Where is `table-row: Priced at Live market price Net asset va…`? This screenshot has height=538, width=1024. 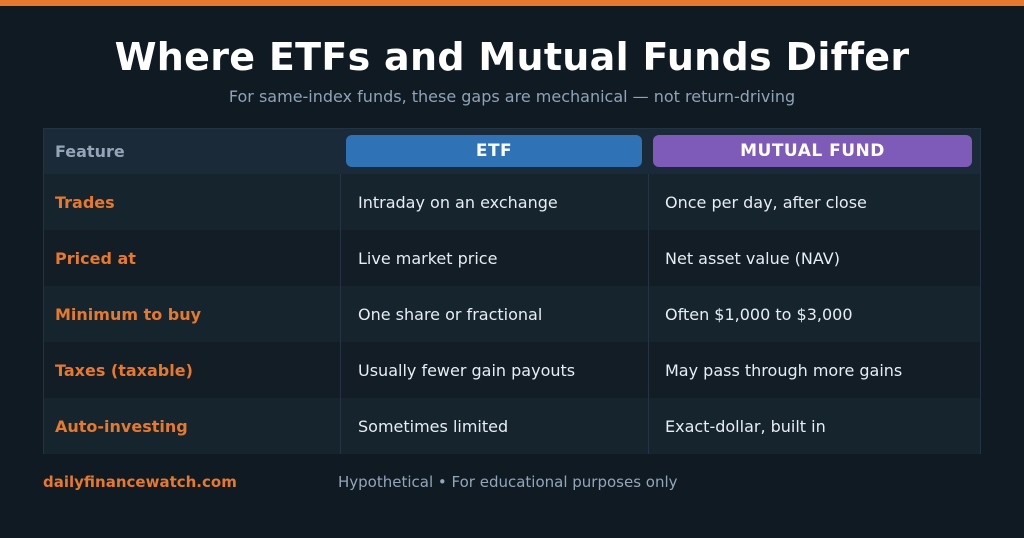 table-row: Priced at Live market price Net asset va… is located at coordinates (512, 258).